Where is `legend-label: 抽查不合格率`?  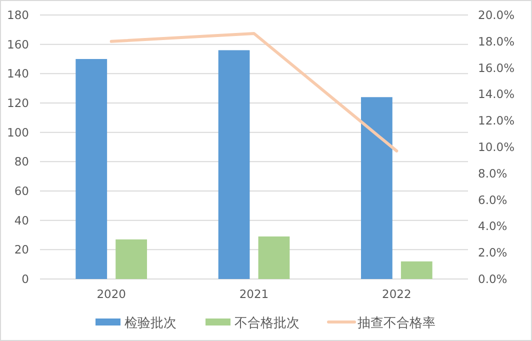 legend-label: 抽查不合格率 is located at coordinates (397, 323).